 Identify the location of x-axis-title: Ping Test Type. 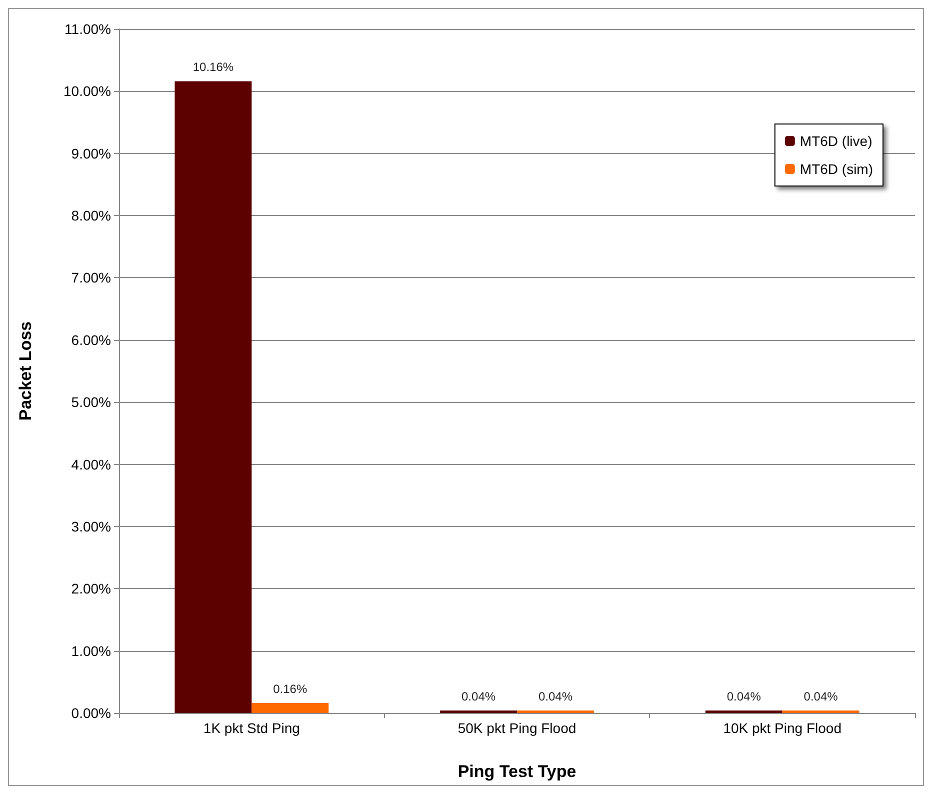
(517, 771).